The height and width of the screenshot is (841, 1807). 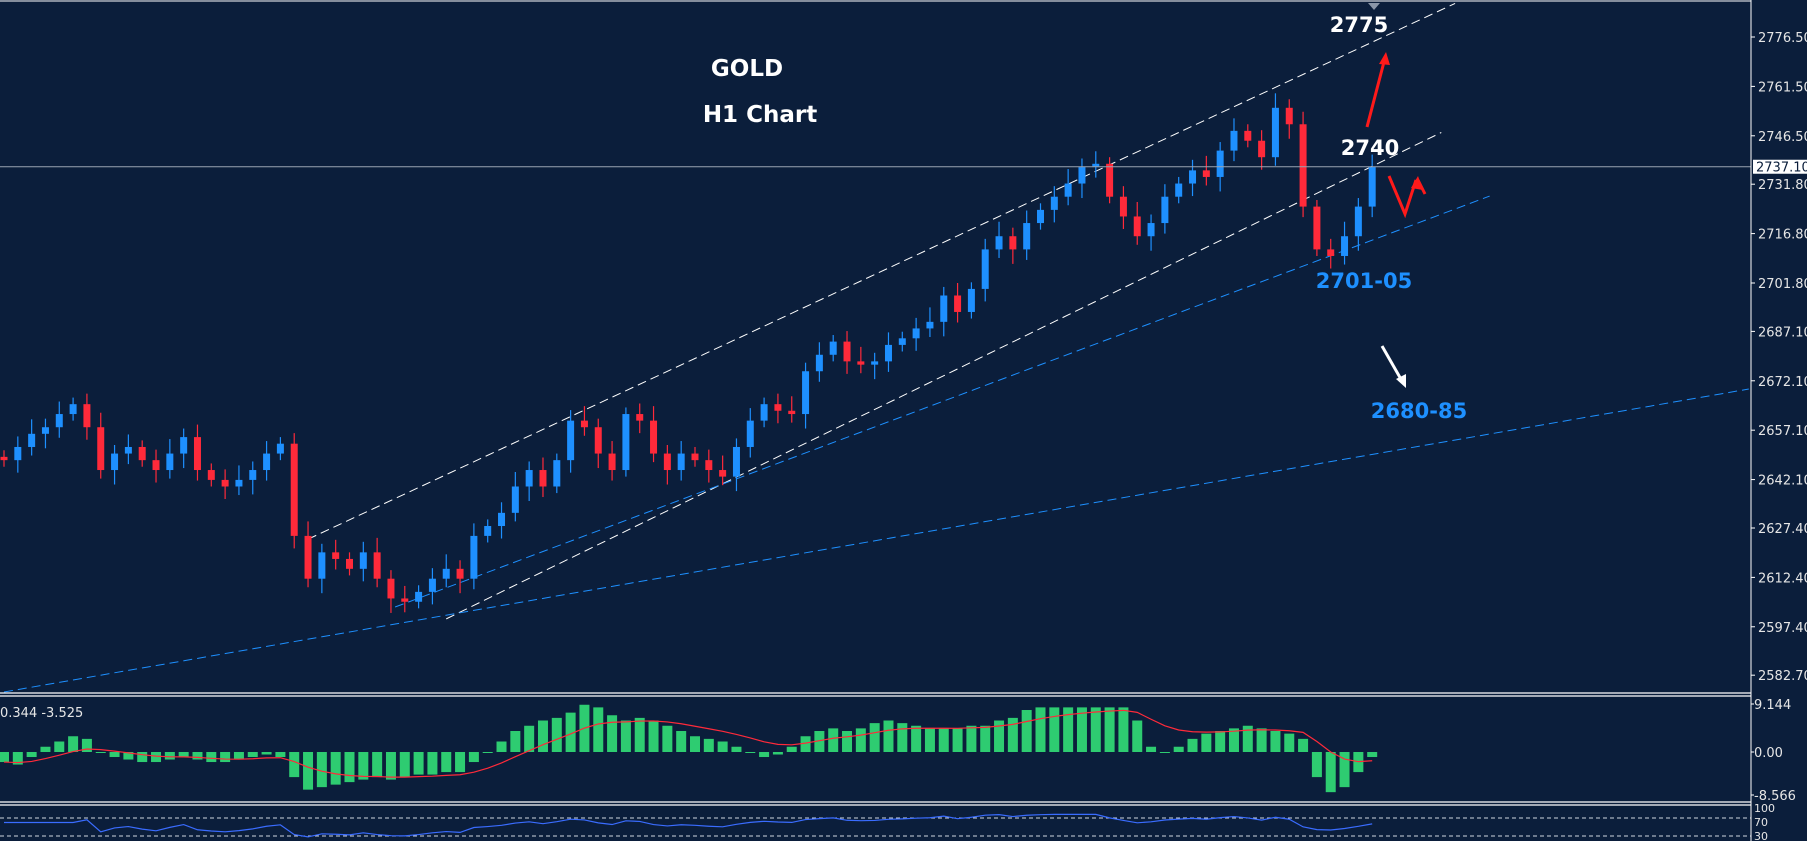 I want to click on pullback-arrow-icon, so click(x=1407, y=197).